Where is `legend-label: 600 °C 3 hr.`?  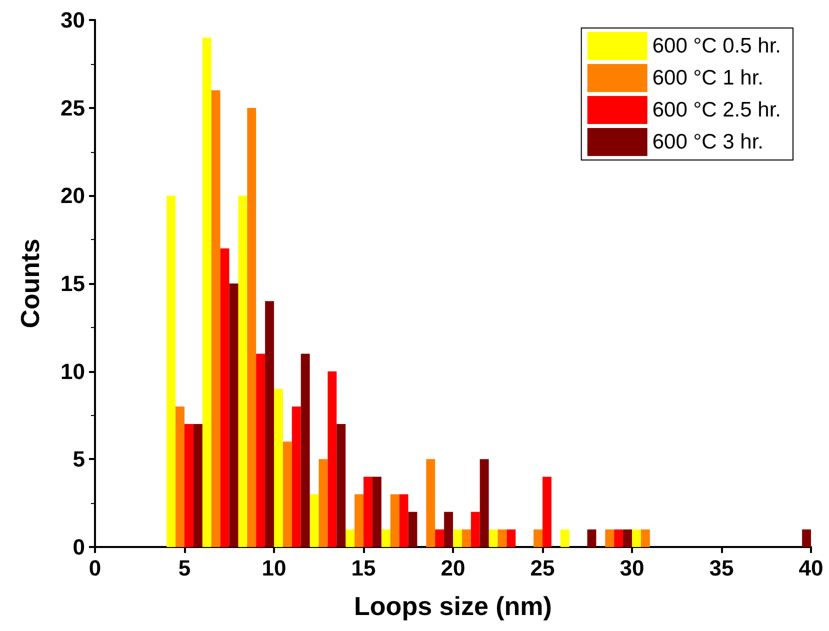 legend-label: 600 °C 3 hr. is located at coordinates (708, 142).